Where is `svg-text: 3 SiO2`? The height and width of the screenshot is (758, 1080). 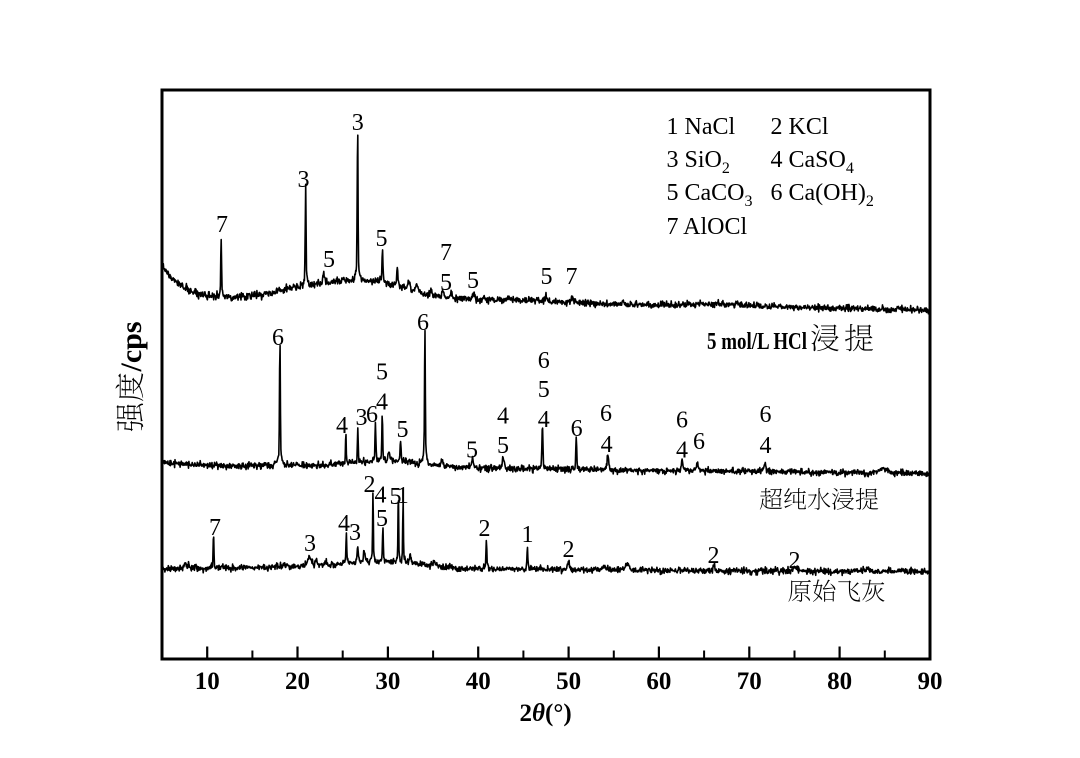
svg-text: 3 SiO2 is located at coordinates (698, 162).